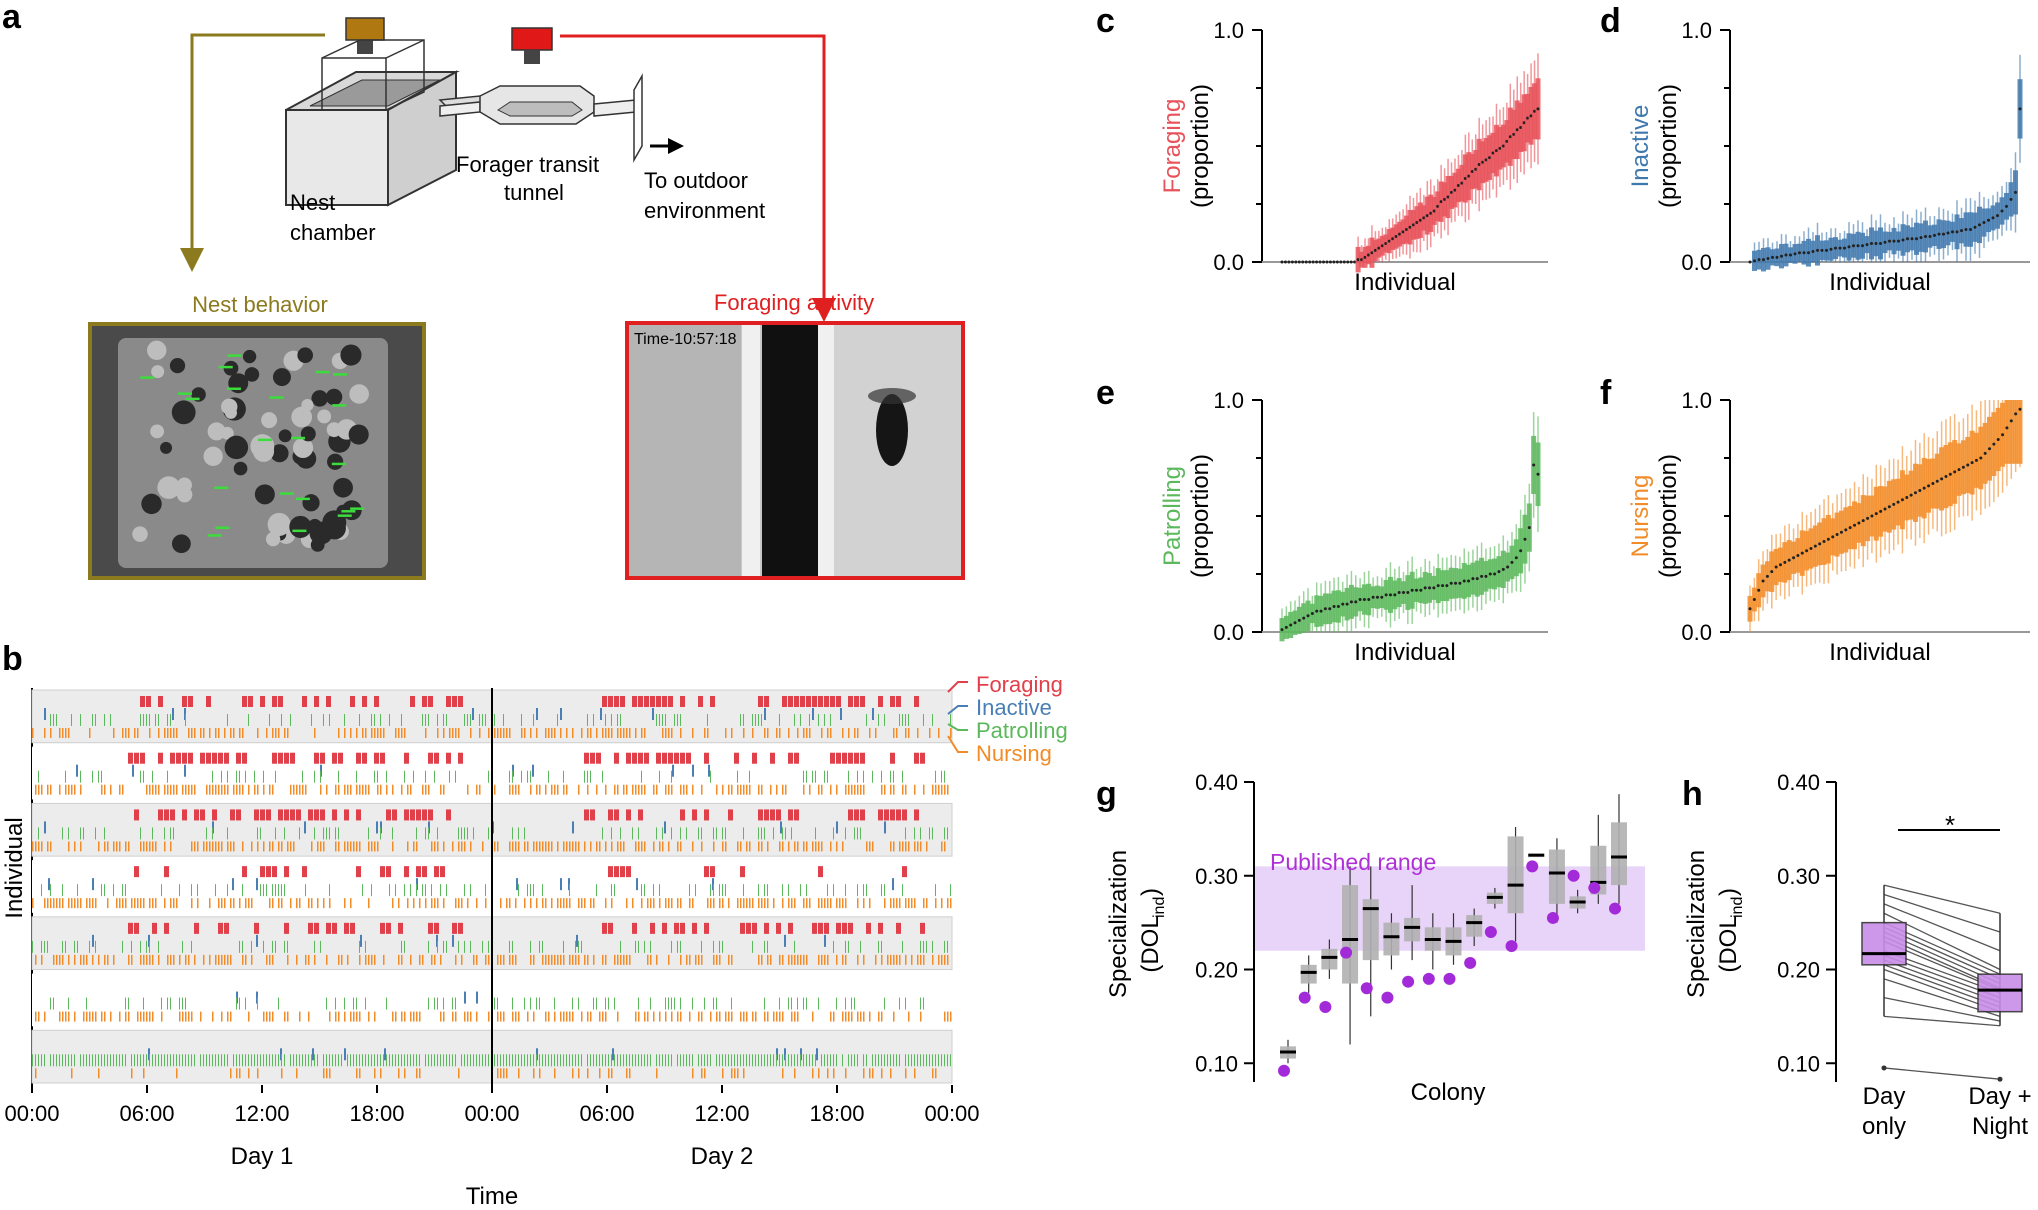 The image size is (2038, 1210). What do you see at coordinates (1404, 282) in the screenshot?
I see `x-axis-label: Individual` at bounding box center [1404, 282].